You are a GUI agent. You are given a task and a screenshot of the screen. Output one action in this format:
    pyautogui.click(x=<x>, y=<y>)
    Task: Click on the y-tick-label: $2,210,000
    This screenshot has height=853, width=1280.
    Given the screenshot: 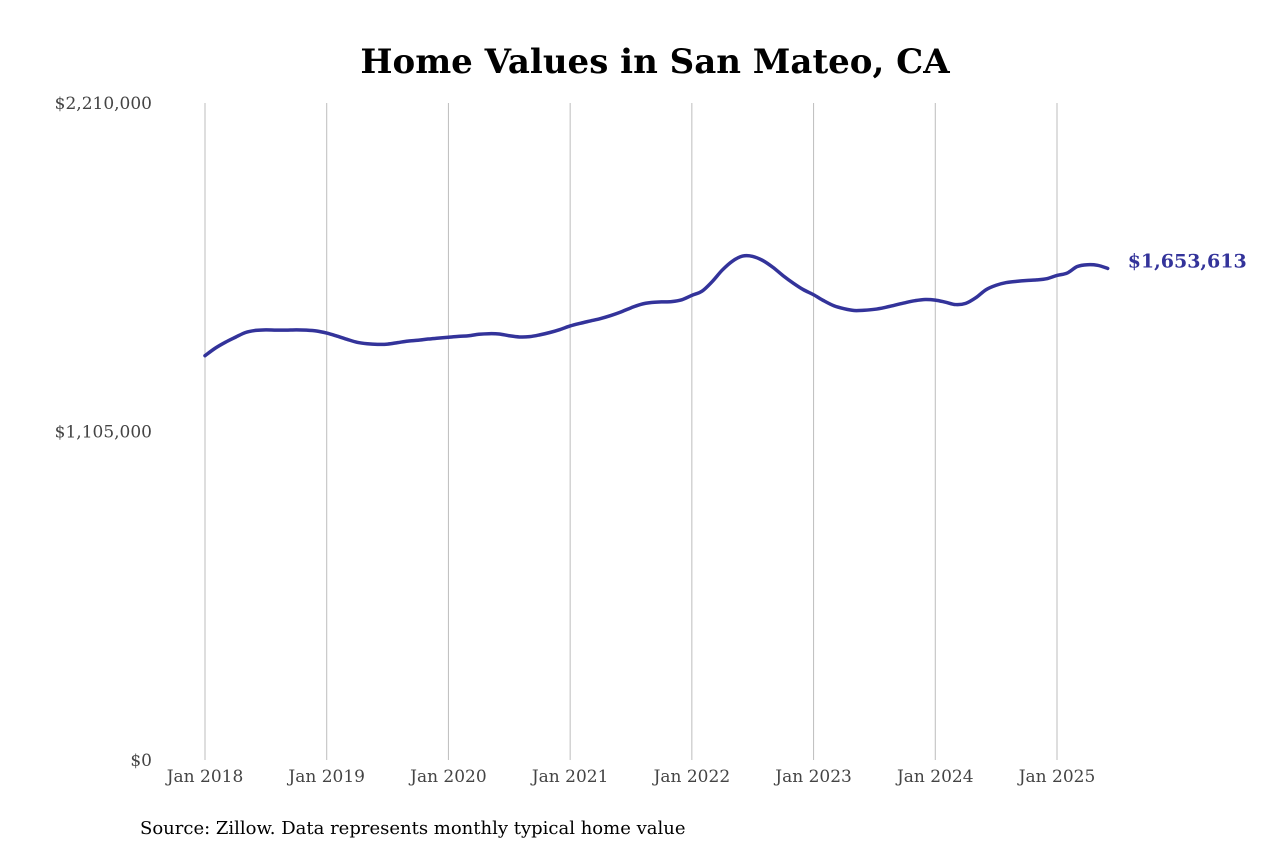 What is the action you would take?
    pyautogui.click(x=103, y=104)
    